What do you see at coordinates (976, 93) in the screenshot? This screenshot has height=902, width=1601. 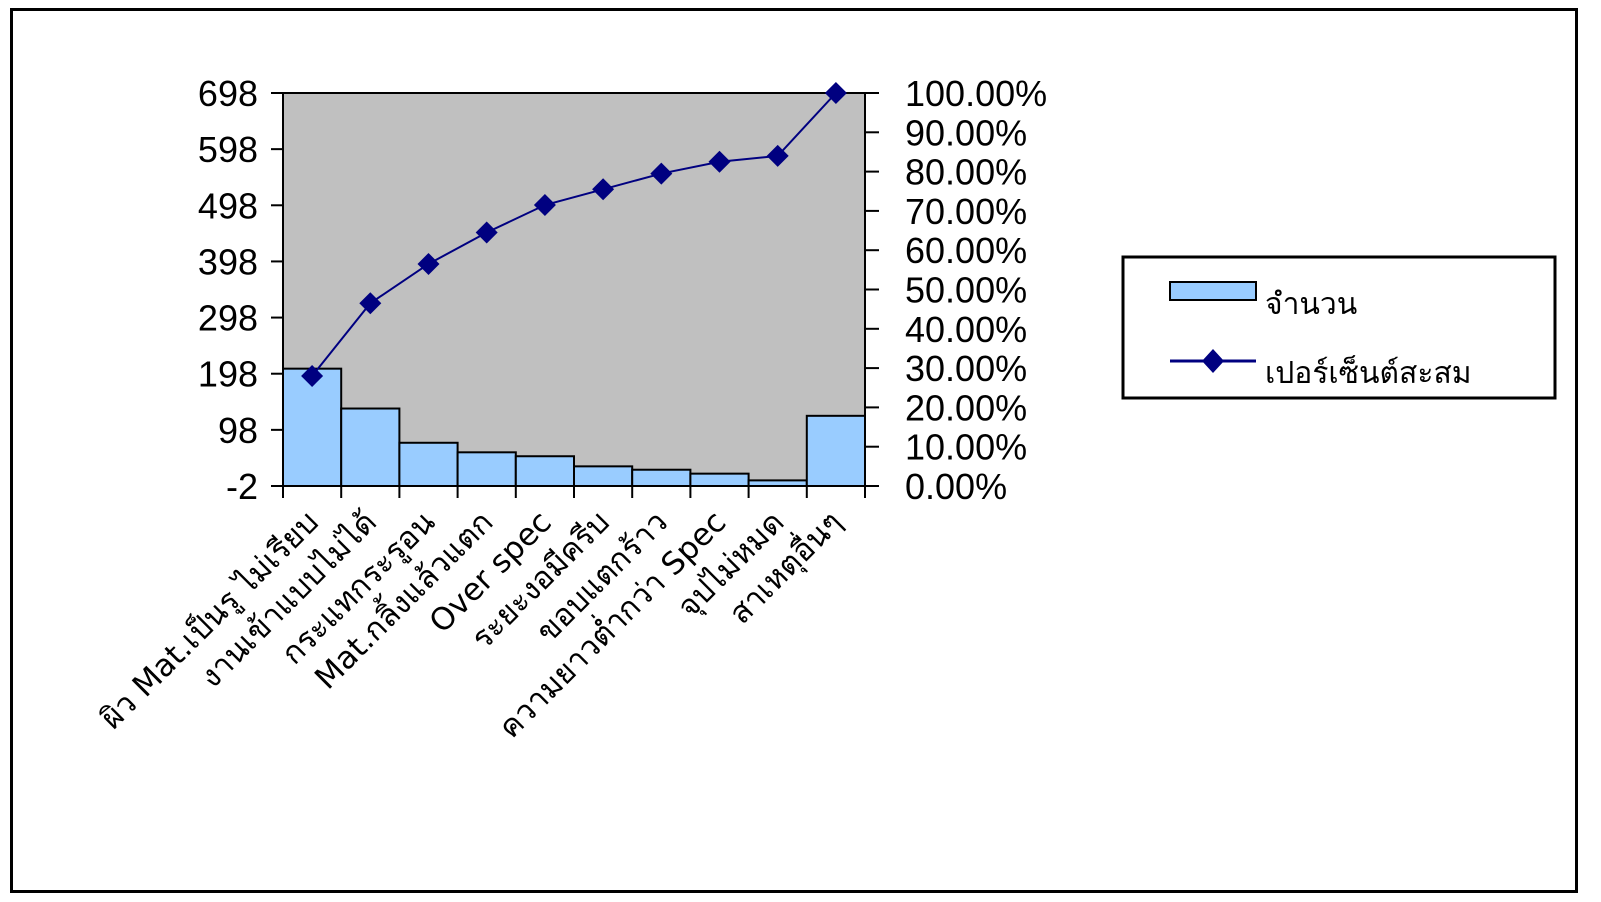 I see `right-tick-label: 100.00%` at bounding box center [976, 93].